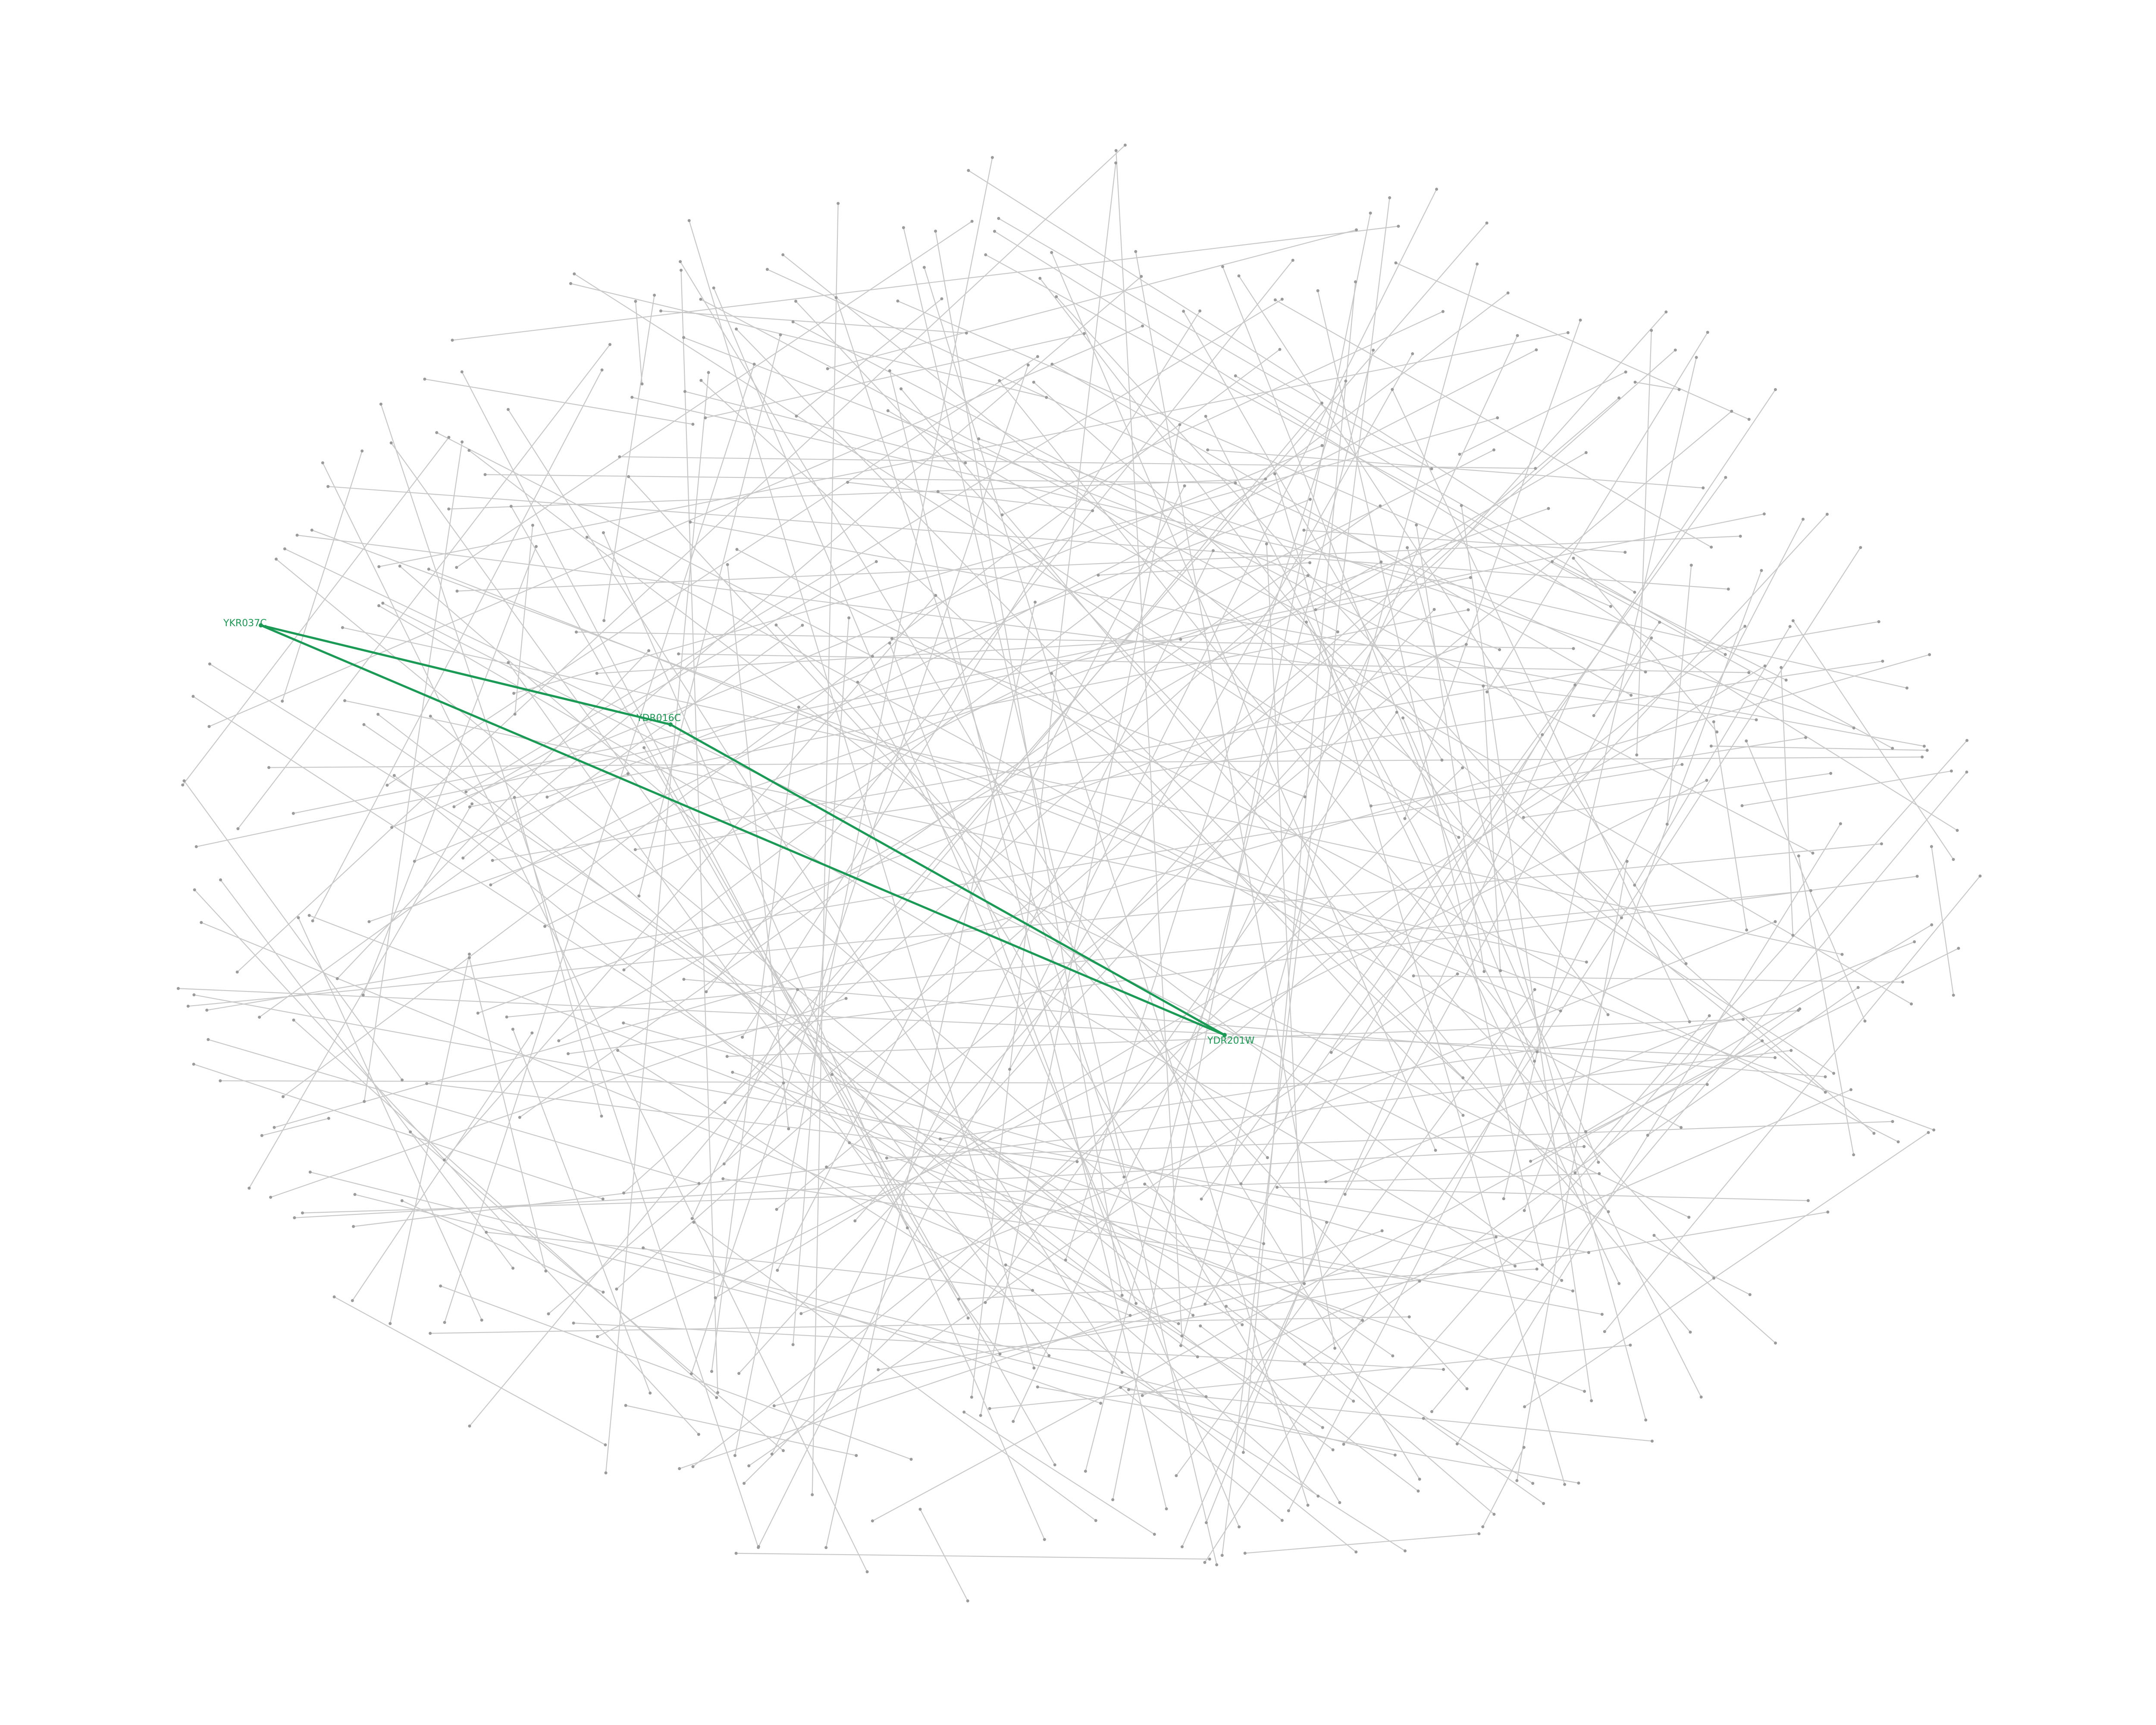 The height and width of the screenshot is (1725, 2156). Describe the element at coordinates (1224, 1035) in the screenshot. I see `node-ydr201w` at that location.